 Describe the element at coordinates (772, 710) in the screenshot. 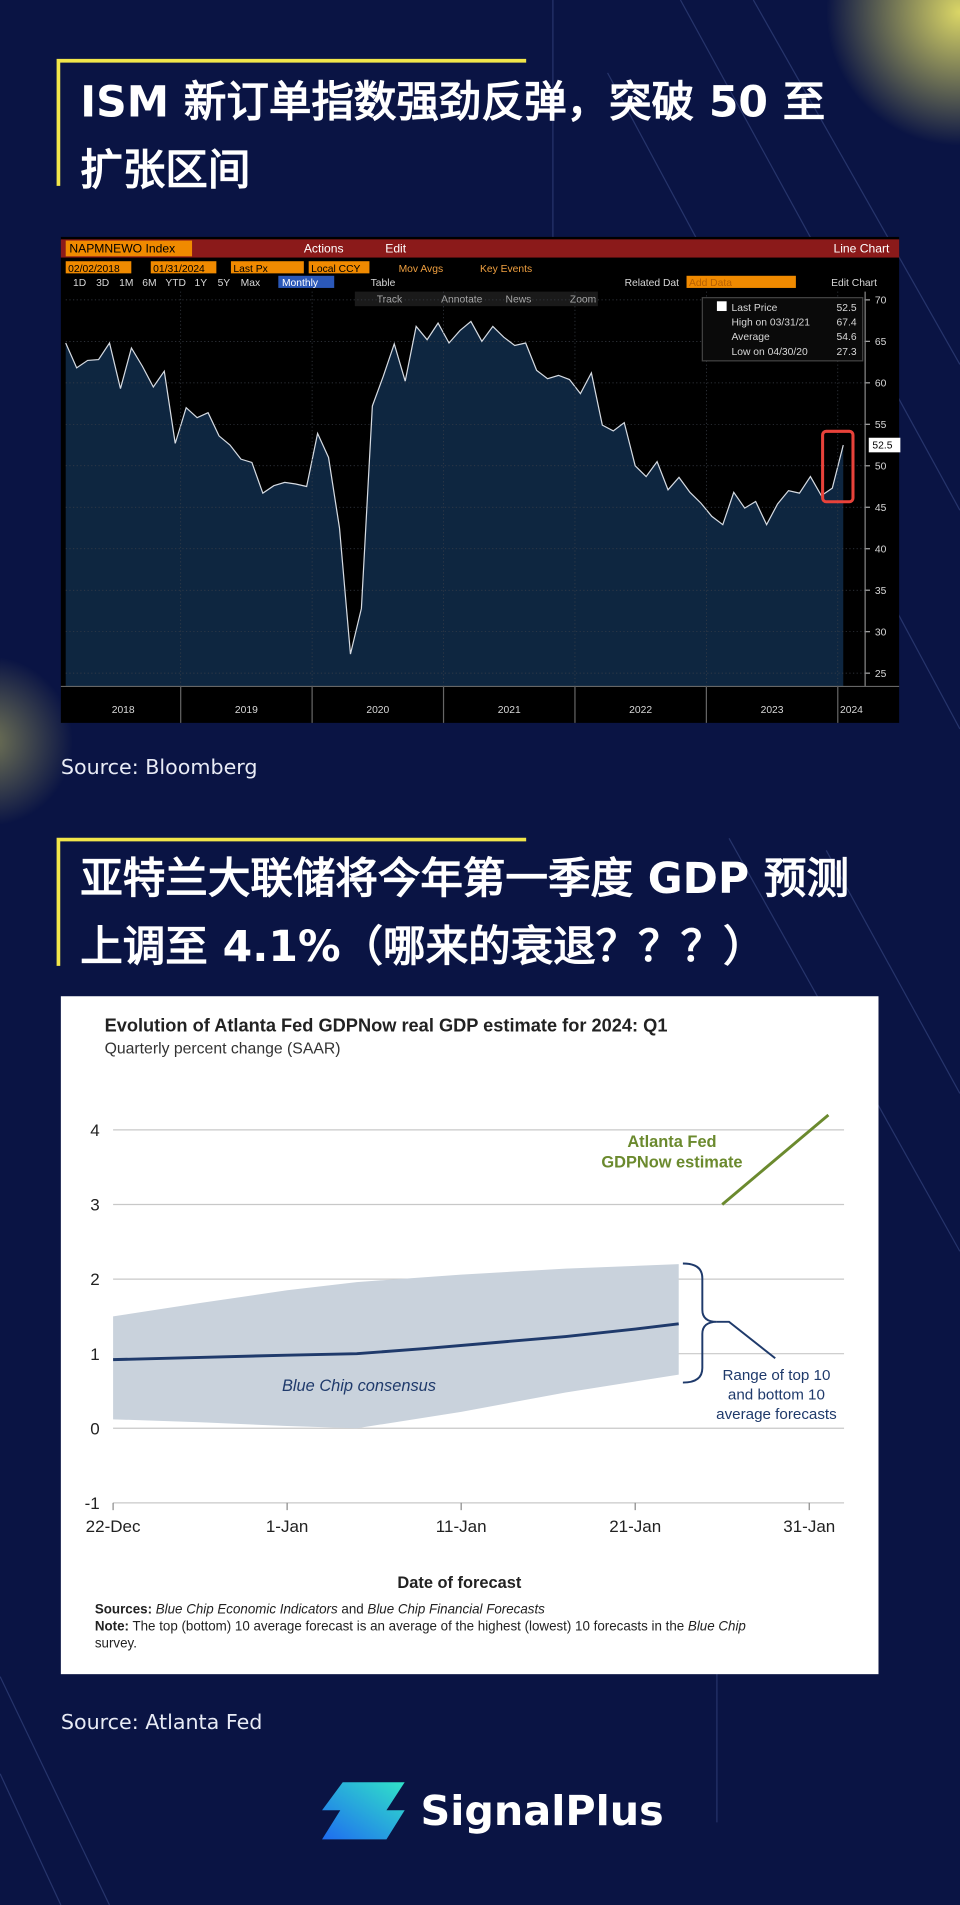

I see `x-tick-label: 2023` at that location.